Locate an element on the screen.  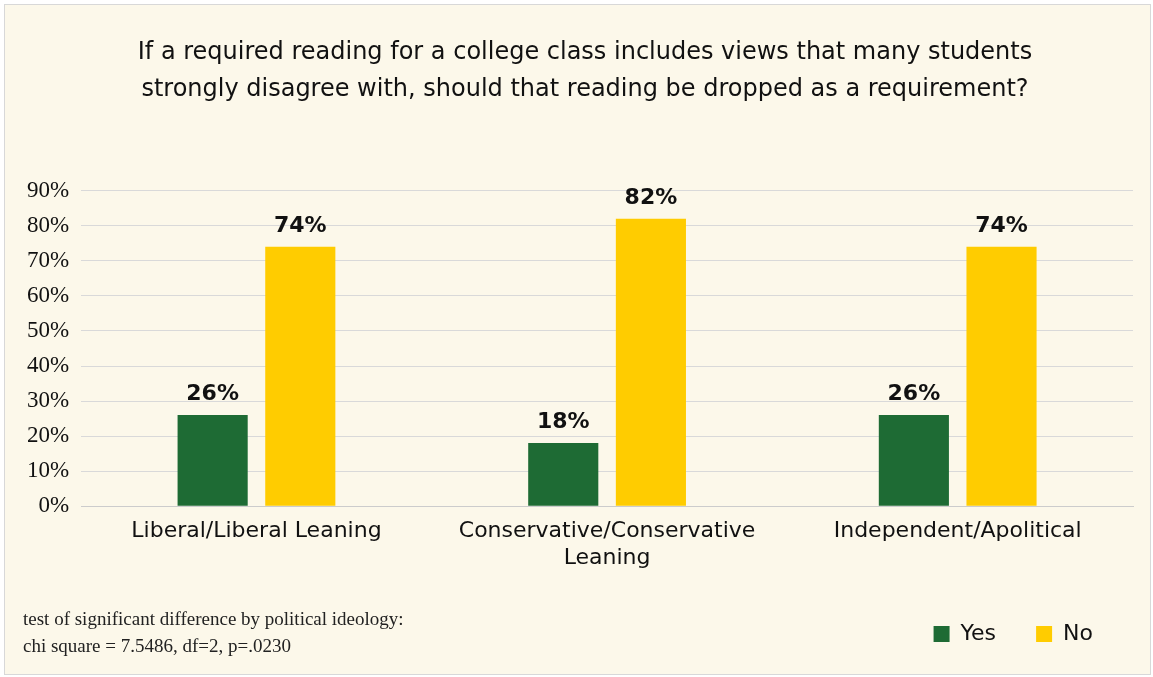
text: test of significant difference by political ideology: chi square = 7.5486, df=2, p=.0230 is located at coordinates (213, 632).